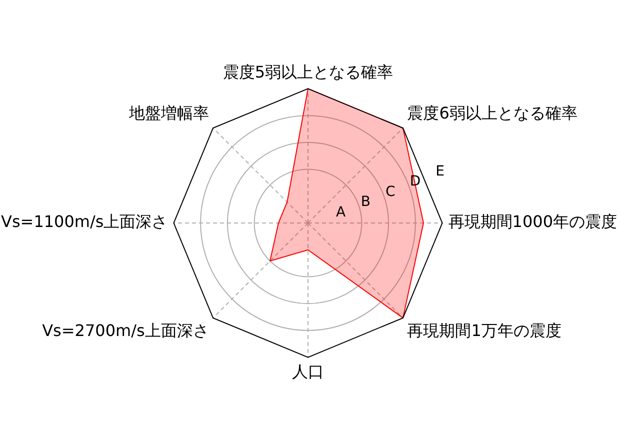 The height and width of the screenshot is (446, 618). What do you see at coordinates (365, 202) in the screenshot?
I see `y-tick-label: B` at bounding box center [365, 202].